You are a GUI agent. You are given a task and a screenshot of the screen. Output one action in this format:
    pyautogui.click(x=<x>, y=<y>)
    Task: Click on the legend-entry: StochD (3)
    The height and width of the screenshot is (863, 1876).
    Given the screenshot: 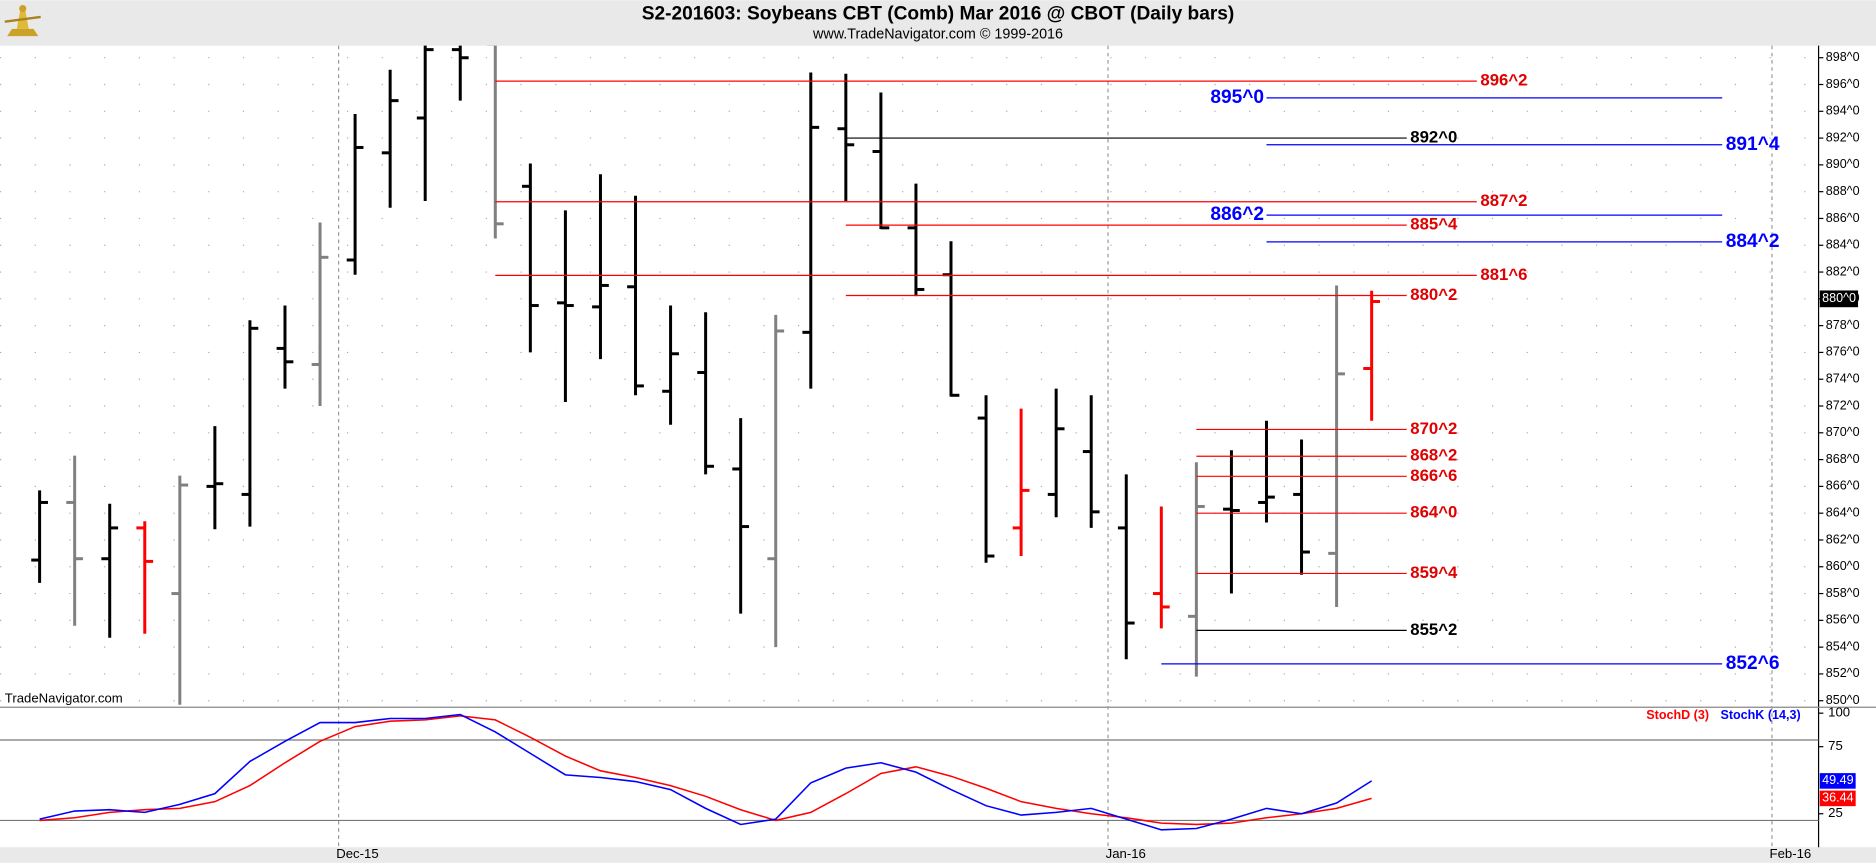 What is the action you would take?
    pyautogui.click(x=1677, y=715)
    